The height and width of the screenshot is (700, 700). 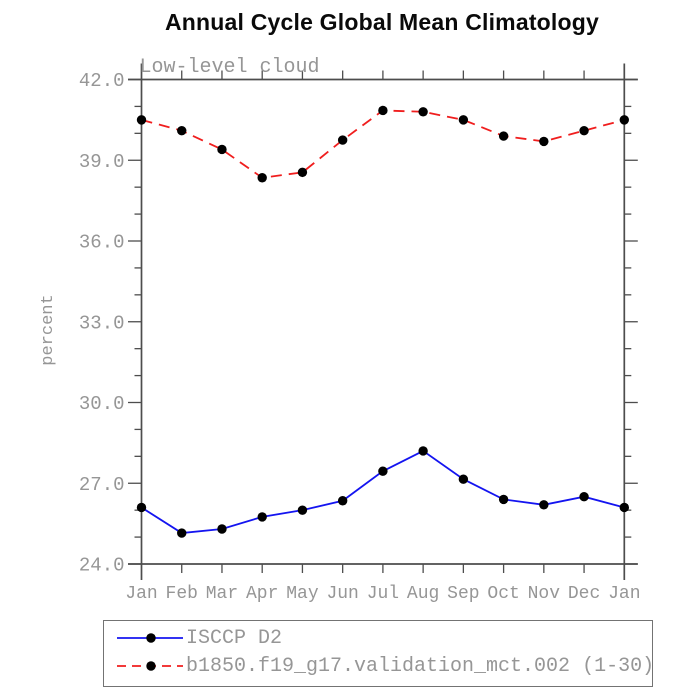 What do you see at coordinates (383, 594) in the screenshot?
I see `x-tick-label: Jul` at bounding box center [383, 594].